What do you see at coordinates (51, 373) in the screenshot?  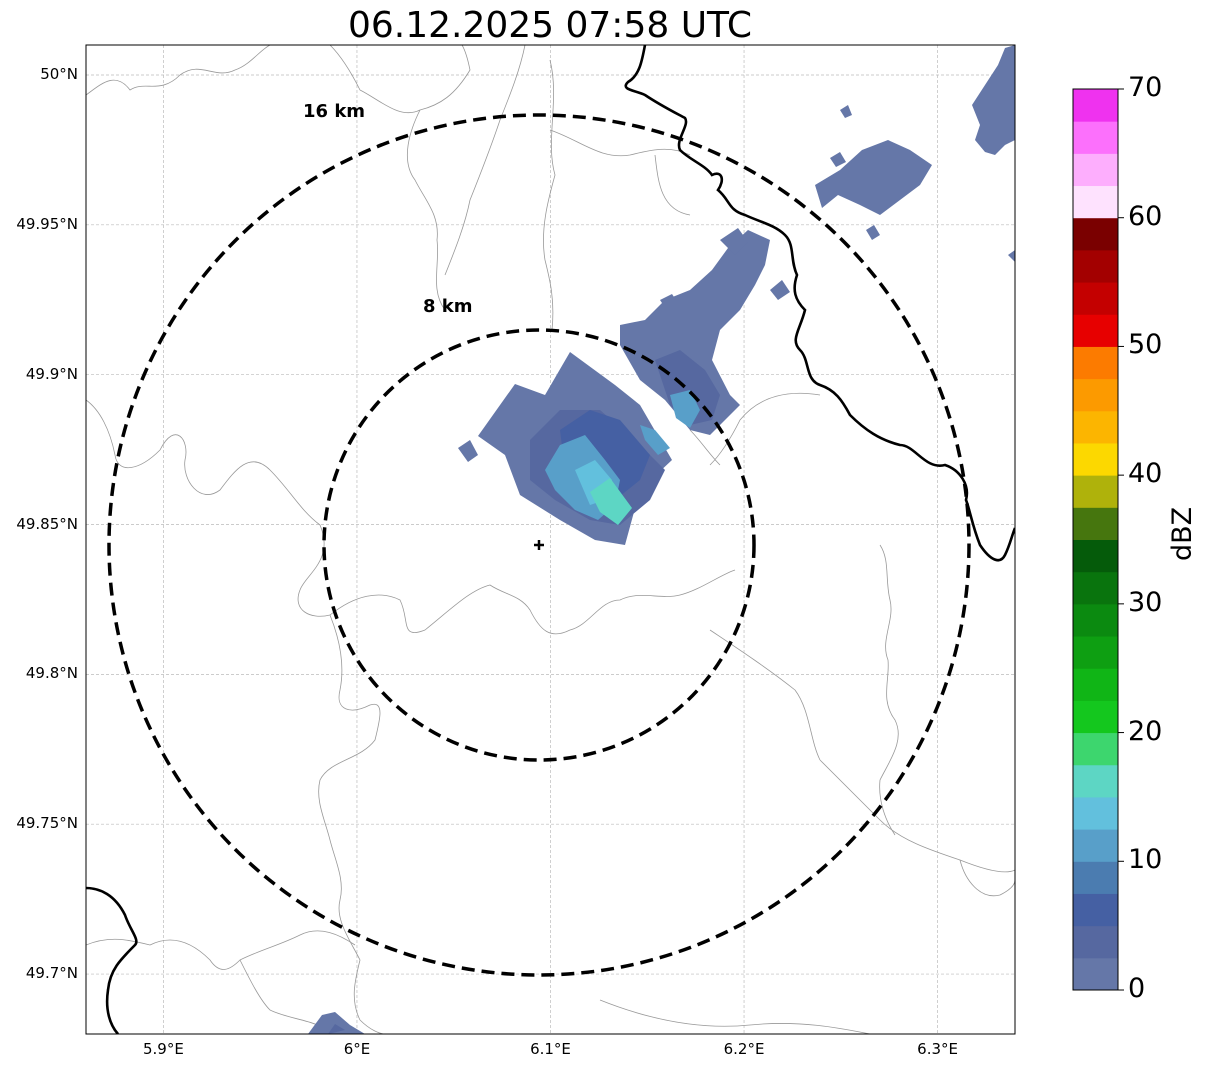 I see `latitude-tick-label: 49.9°N` at bounding box center [51, 373].